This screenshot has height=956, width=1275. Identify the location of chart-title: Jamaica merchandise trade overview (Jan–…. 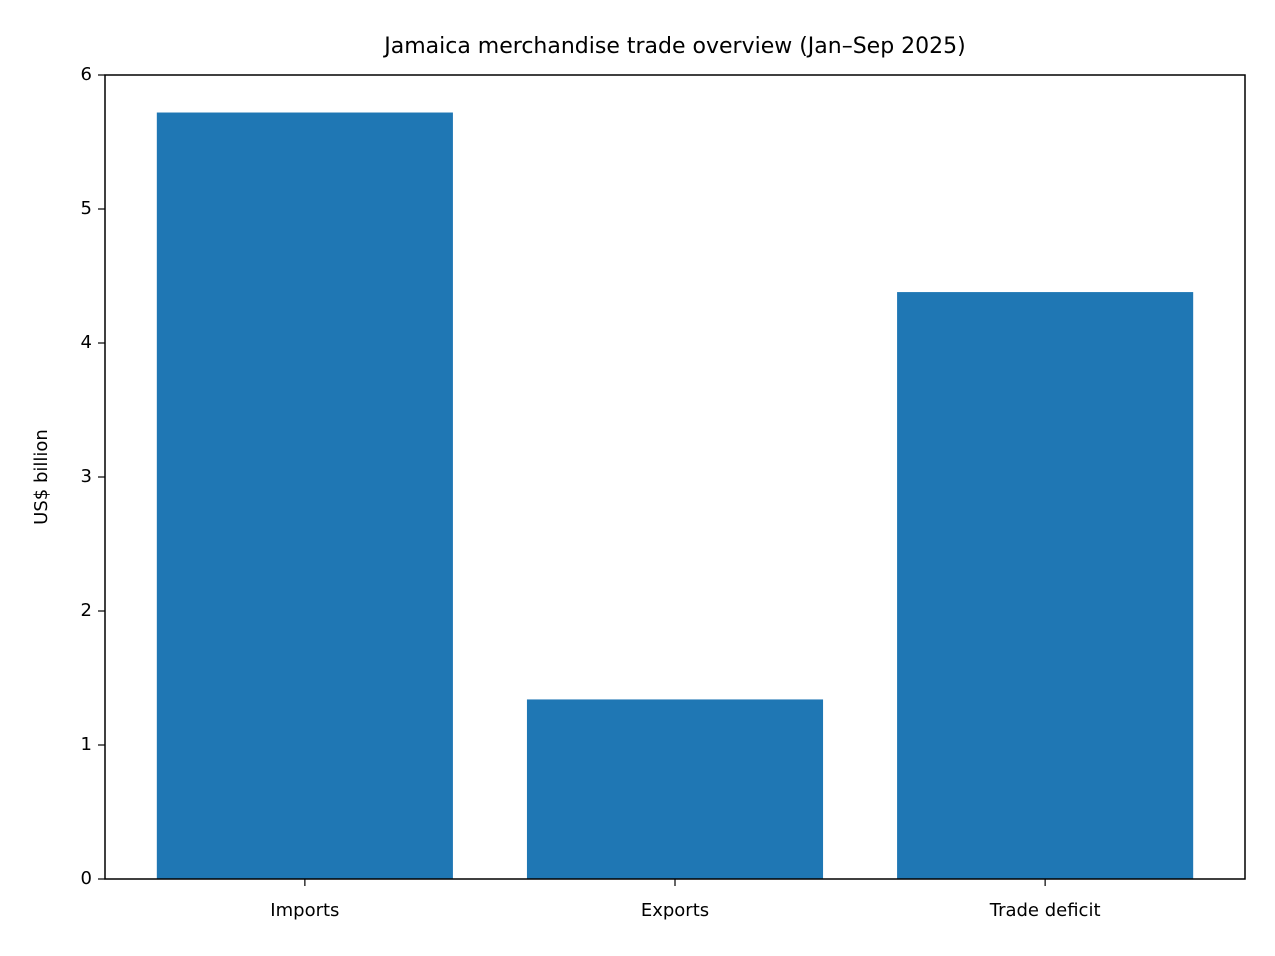
(674, 46).